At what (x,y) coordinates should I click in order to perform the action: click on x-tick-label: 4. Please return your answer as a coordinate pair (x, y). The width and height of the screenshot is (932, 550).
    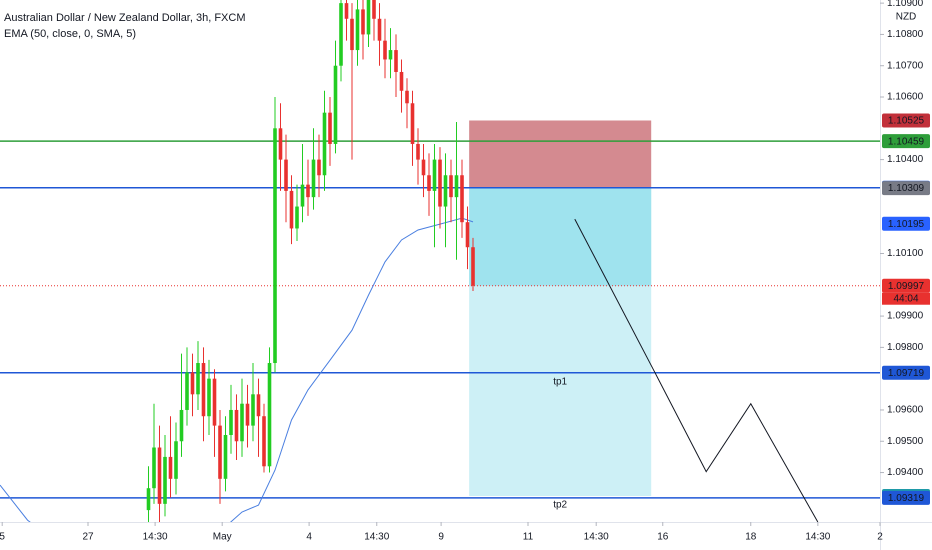
    Looking at the image, I should click on (309, 537).